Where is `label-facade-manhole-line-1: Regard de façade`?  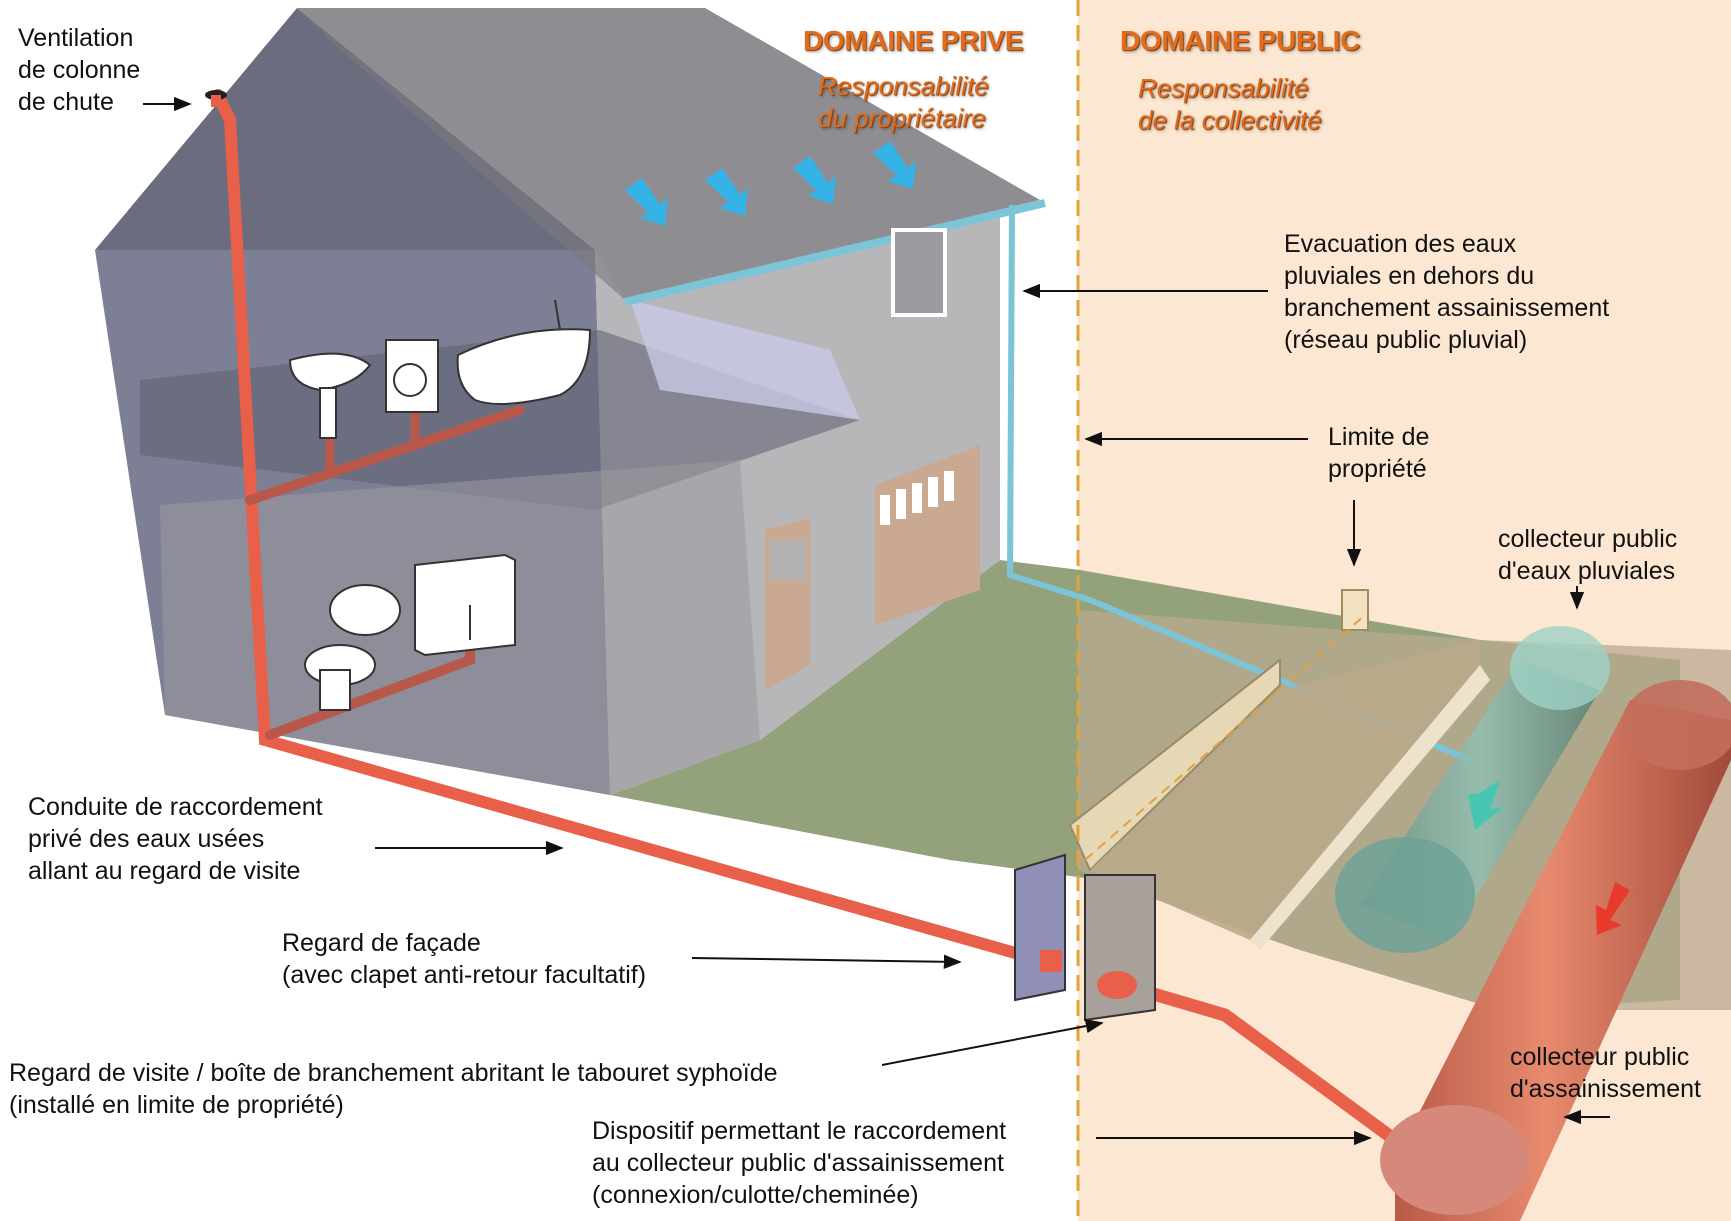
label-facade-manhole-line-1: Regard de façade is located at coordinates (381, 943).